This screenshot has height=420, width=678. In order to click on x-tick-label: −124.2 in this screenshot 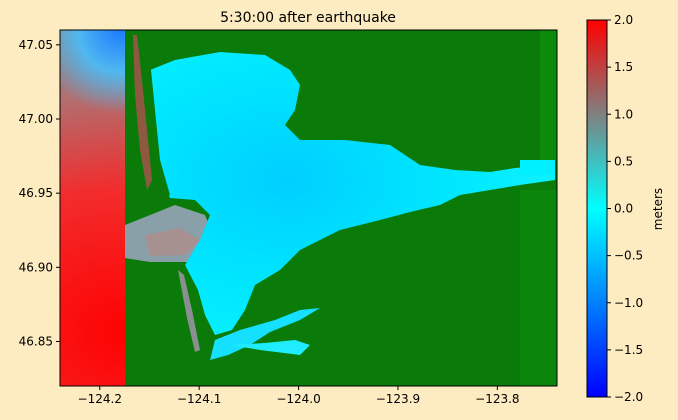, I will do `click(100, 399)`.